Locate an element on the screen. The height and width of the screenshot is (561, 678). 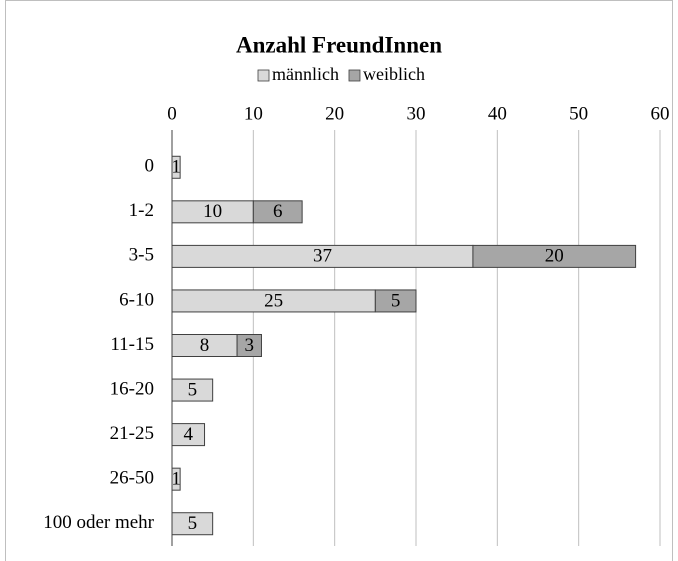
x-tick-label: 10 is located at coordinates (253, 113).